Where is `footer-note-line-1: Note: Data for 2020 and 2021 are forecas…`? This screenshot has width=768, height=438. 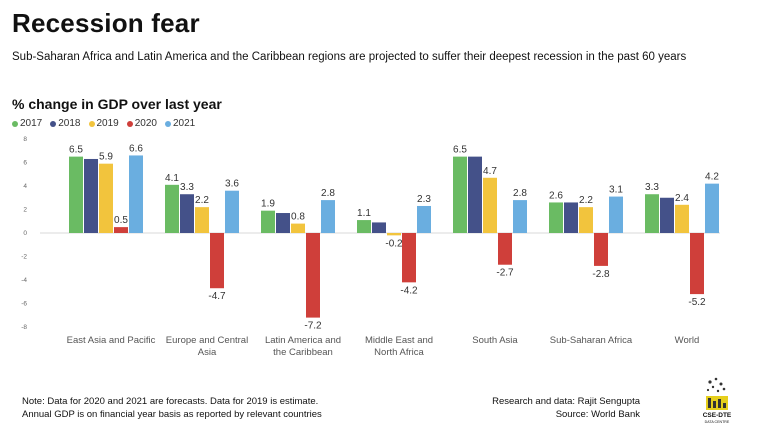
footer-note-line-1: Note: Data for 2020 and 2021 are forecas… is located at coordinates (170, 401).